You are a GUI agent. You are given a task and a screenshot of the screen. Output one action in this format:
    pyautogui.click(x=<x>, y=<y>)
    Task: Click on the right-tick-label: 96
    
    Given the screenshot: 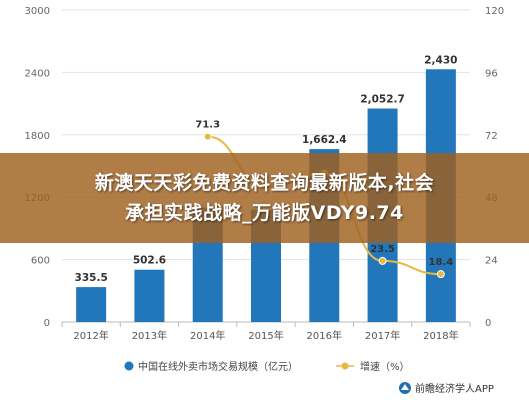 What is the action you would take?
    pyautogui.click(x=491, y=73)
    